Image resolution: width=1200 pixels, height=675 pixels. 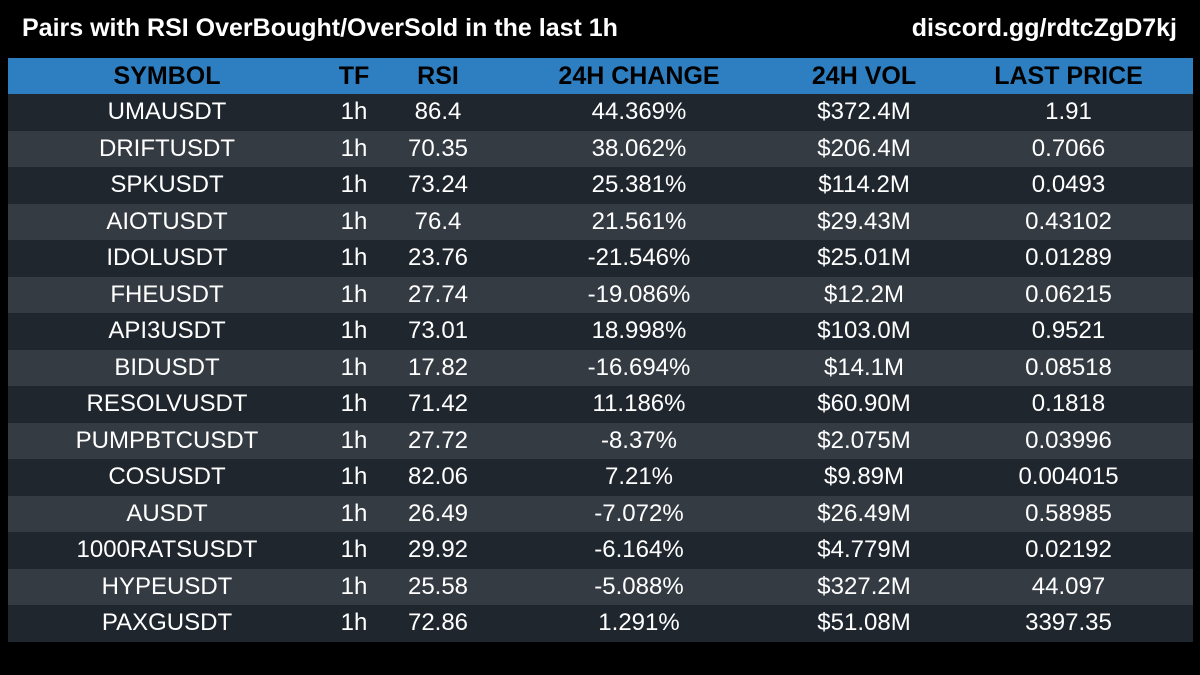 What do you see at coordinates (1068, 404) in the screenshot?
I see `cell-last-price: 0.1818` at bounding box center [1068, 404].